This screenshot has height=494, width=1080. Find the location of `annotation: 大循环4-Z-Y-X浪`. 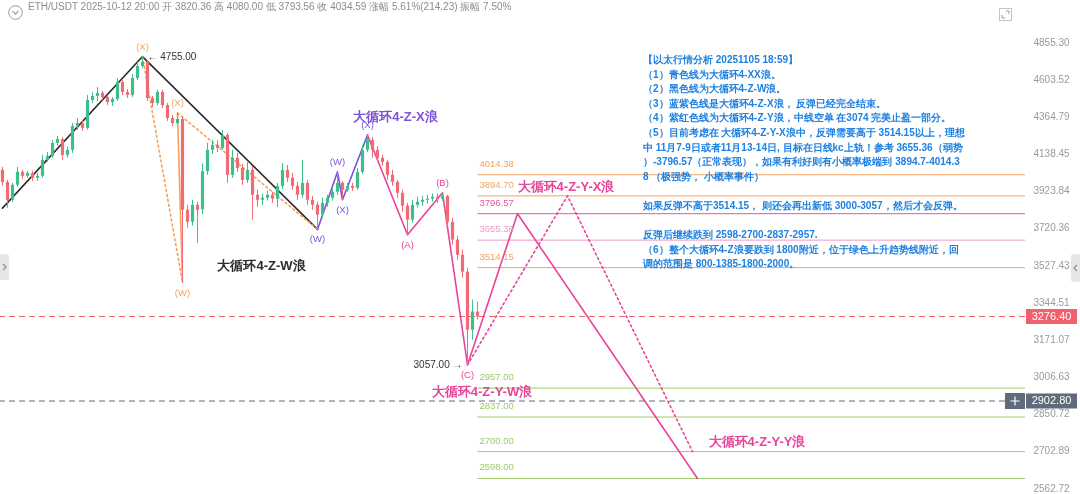

annotation: 大循环4-Z-Y-X浪 is located at coordinates (566, 186).